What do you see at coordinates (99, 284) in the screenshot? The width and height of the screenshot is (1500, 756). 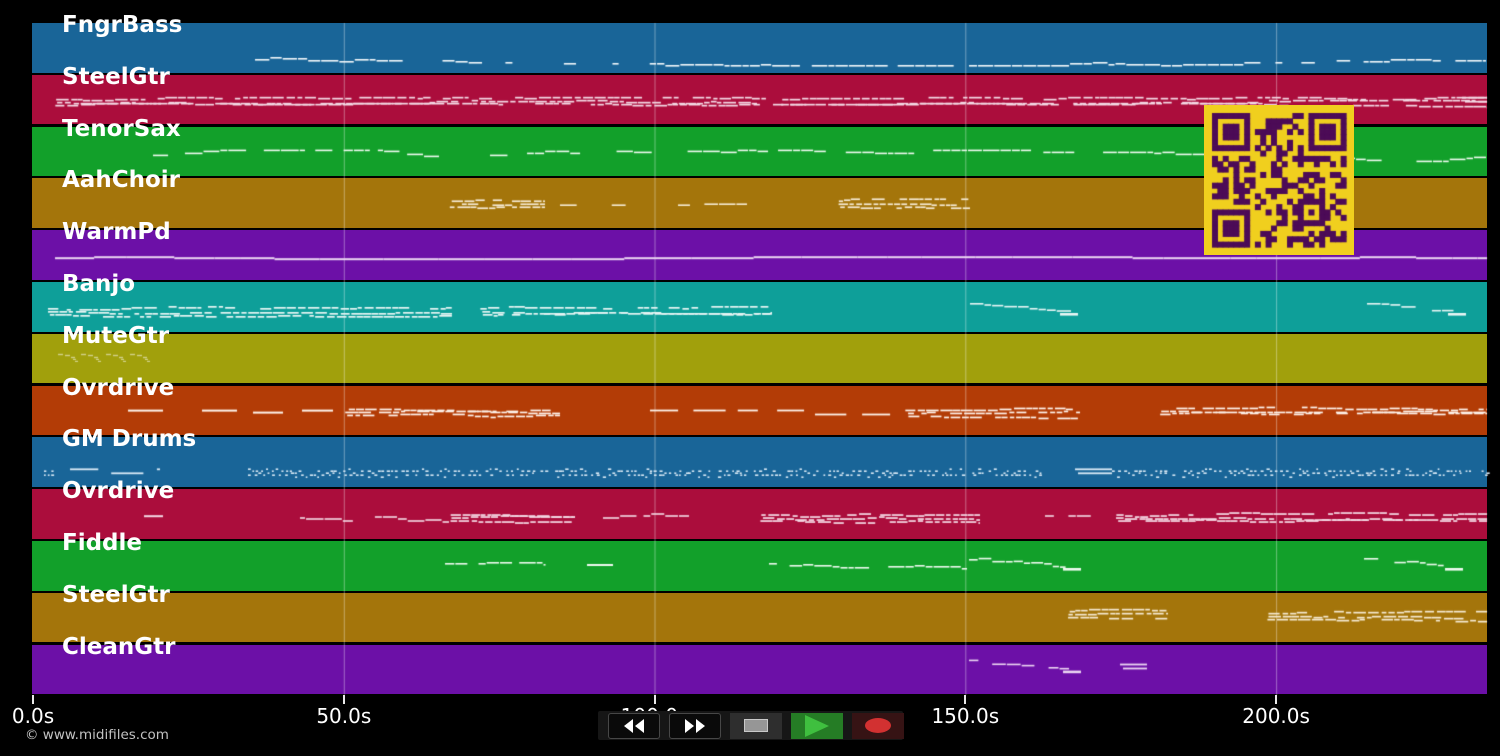 I see `track-label: Banjo` at bounding box center [99, 284].